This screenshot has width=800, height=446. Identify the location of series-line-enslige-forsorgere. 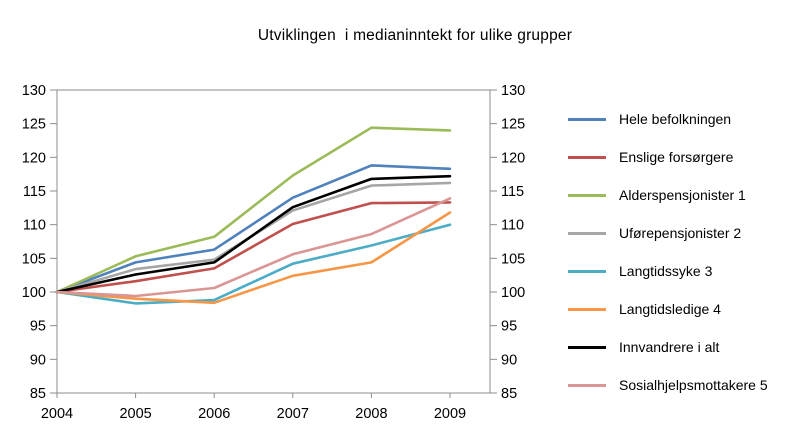
(253, 247).